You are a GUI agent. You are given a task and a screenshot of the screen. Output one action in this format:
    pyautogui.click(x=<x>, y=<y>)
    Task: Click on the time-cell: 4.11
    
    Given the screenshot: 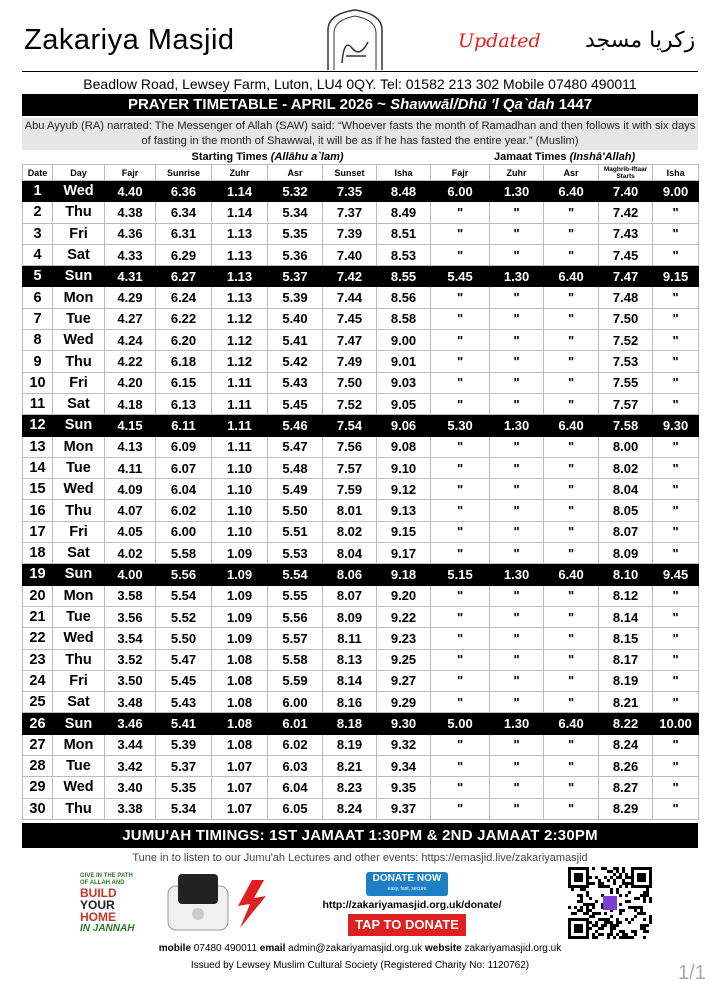 What is the action you would take?
    pyautogui.click(x=130, y=468)
    